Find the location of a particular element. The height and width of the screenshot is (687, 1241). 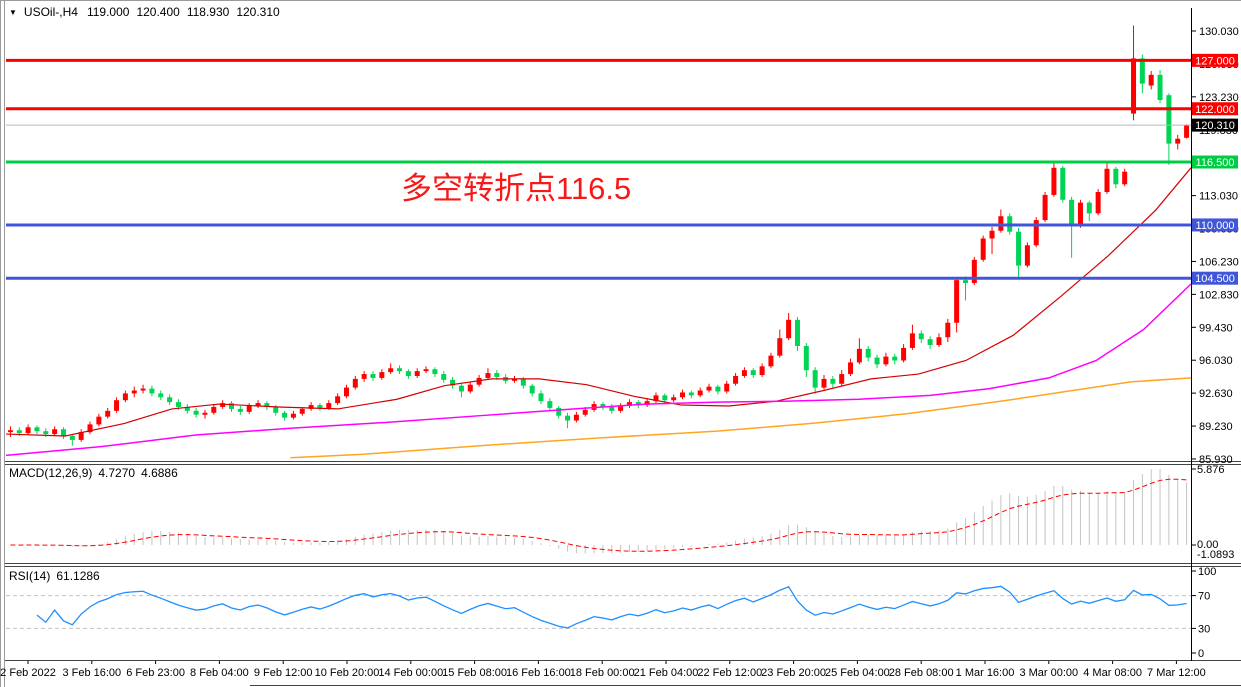

svg-text: 18 Feb 00:00 is located at coordinates (602, 673).